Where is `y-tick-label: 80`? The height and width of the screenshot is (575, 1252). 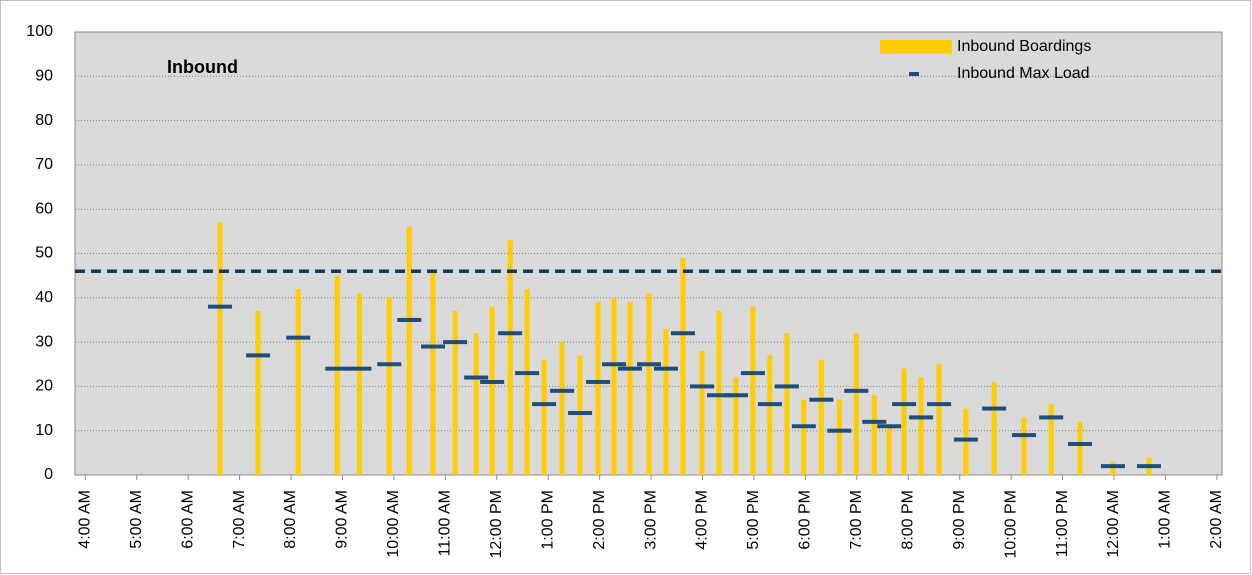 y-tick-label: 80 is located at coordinates (44, 120).